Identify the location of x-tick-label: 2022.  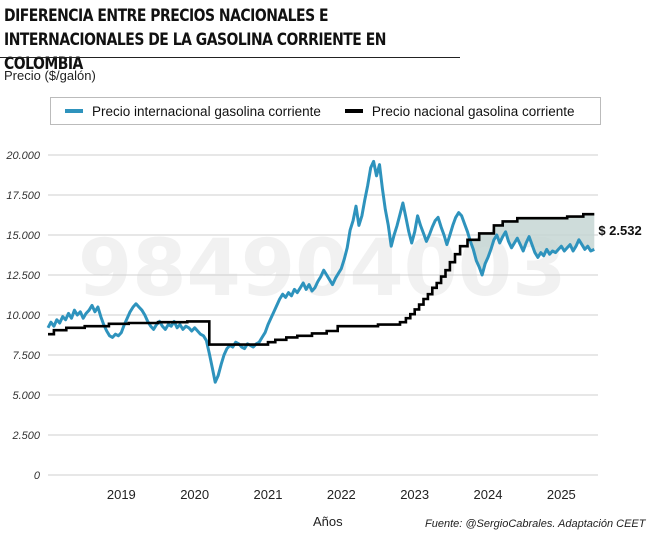
(341, 494).